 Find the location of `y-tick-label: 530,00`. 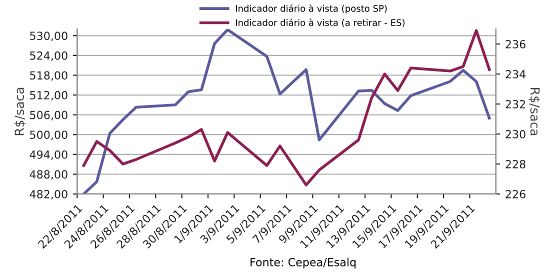

y-tick-label: 530,00 is located at coordinates (49, 37).